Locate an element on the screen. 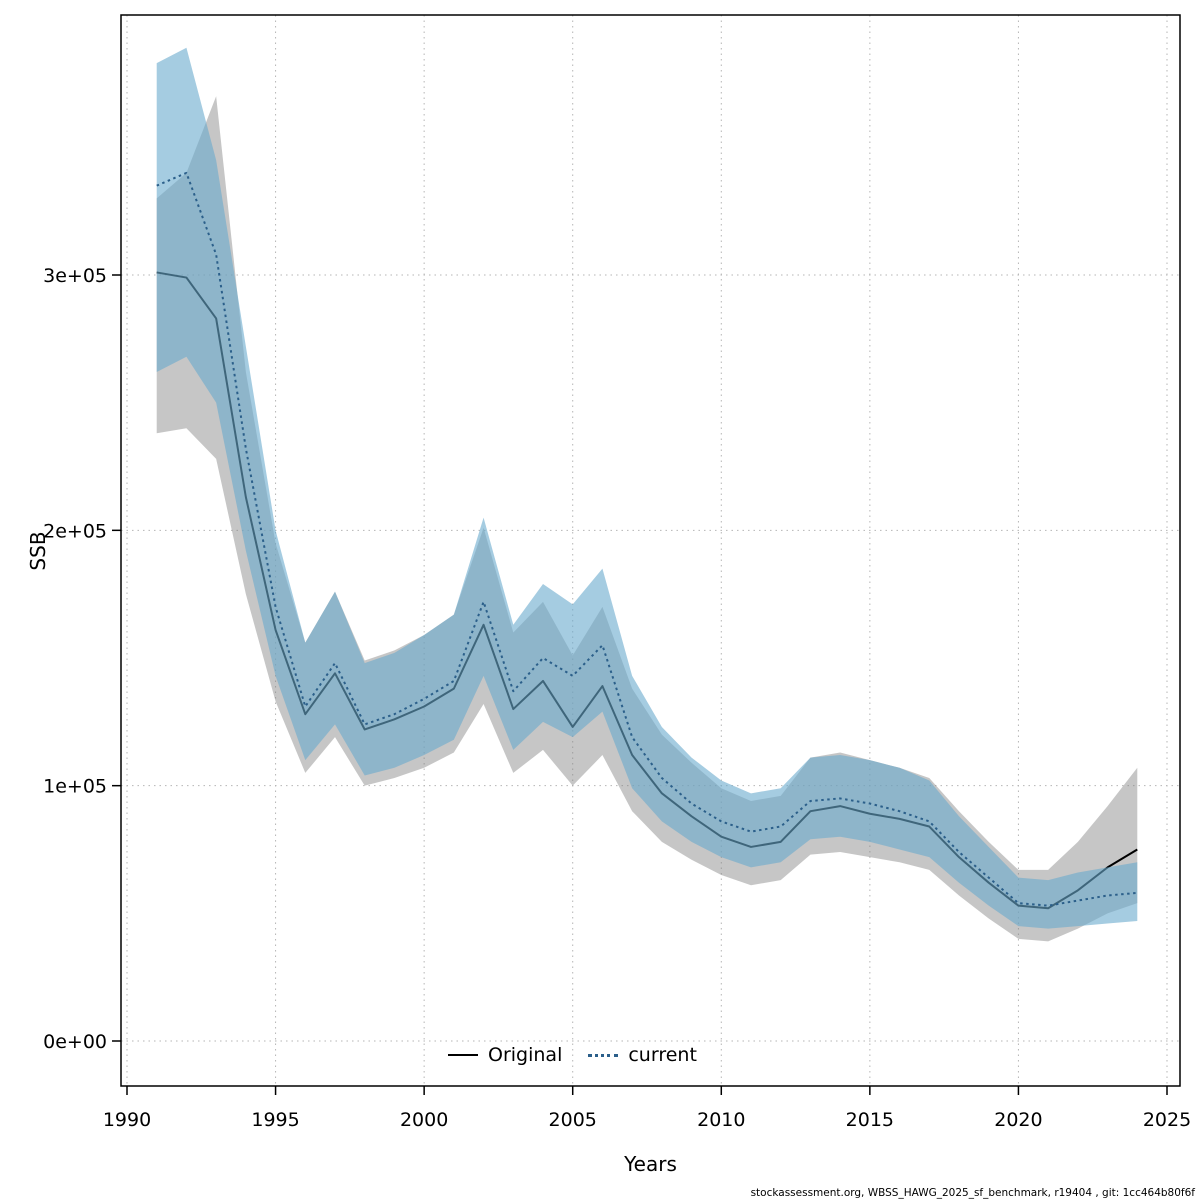  svg-text: 2010 is located at coordinates (721, 1120).